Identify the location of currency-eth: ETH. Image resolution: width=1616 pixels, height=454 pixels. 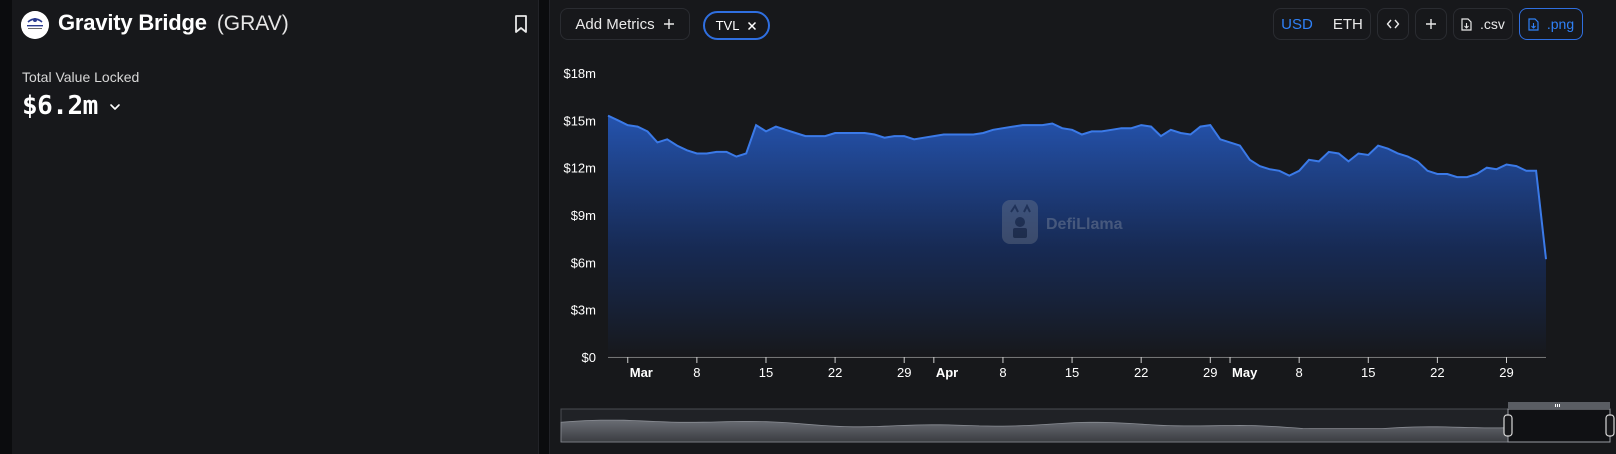
(1347, 24).